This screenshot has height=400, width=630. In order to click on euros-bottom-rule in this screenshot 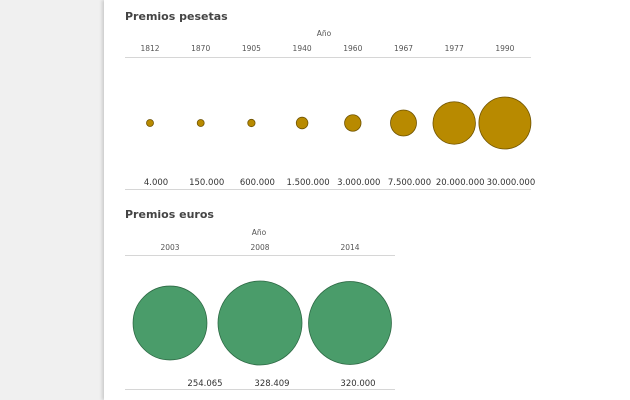, I will do `click(260, 389)`.